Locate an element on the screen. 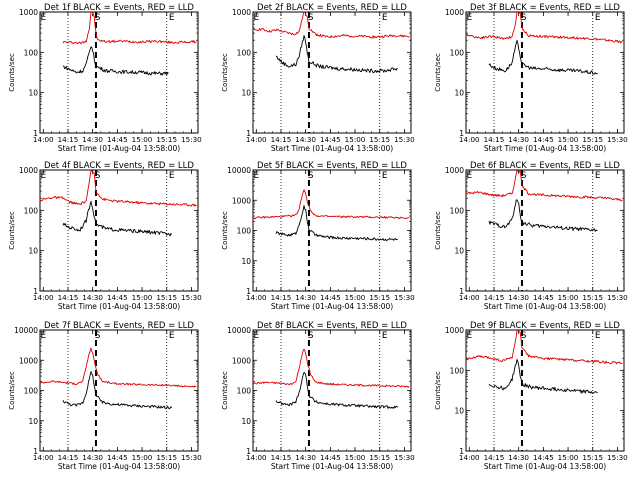 The height and width of the screenshot is (480, 640). panel-title: Det 2f BLACK = Events, RED = LLD is located at coordinates (332, 8).